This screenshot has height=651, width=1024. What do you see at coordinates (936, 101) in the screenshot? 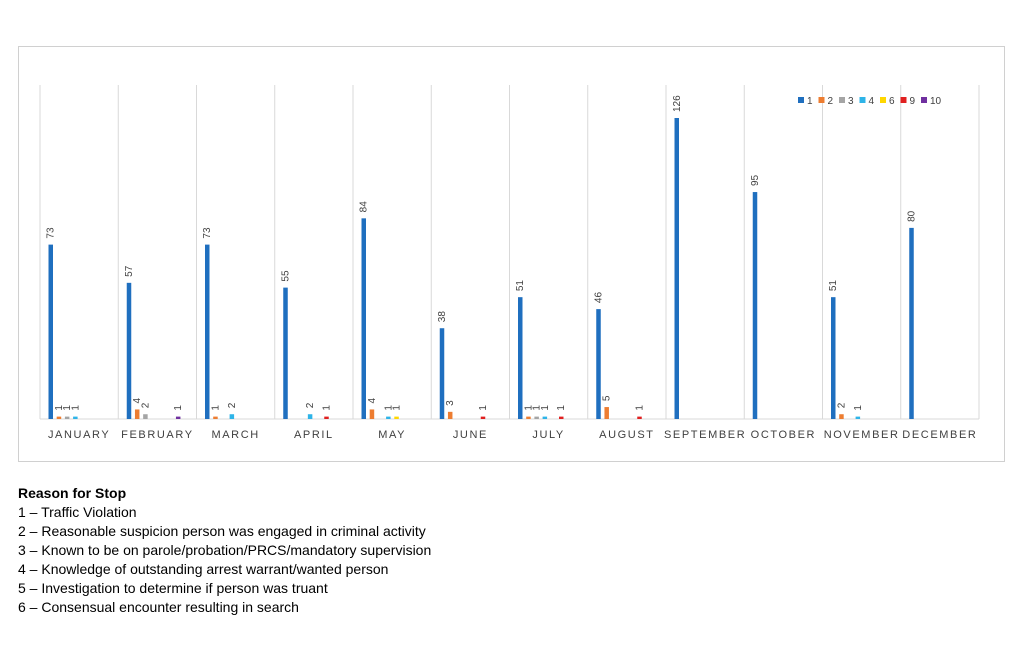
I see `legend-label-10: 10` at bounding box center [936, 101].